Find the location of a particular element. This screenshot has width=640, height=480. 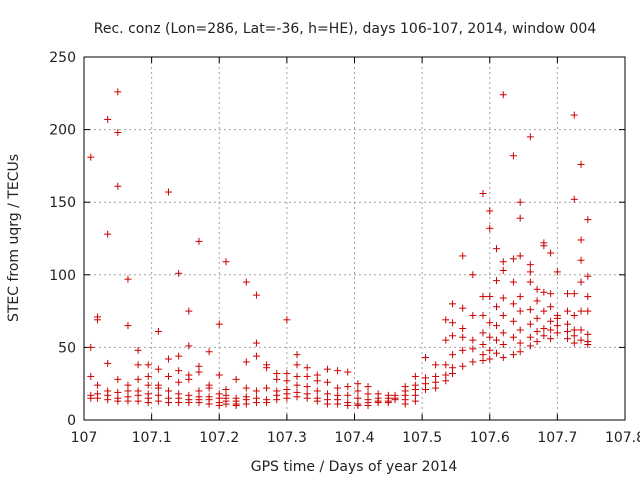

y-tick-label: 100 is located at coordinates (62, 276).